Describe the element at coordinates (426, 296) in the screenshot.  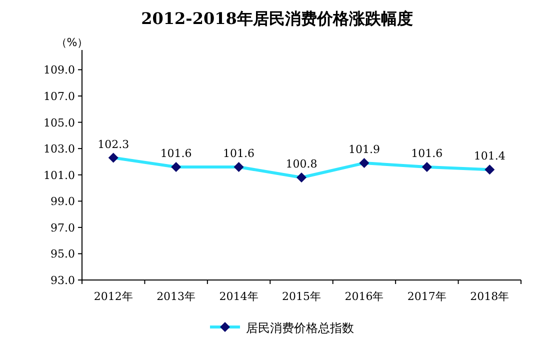
I see `x-tick-label: 2017年` at that location.